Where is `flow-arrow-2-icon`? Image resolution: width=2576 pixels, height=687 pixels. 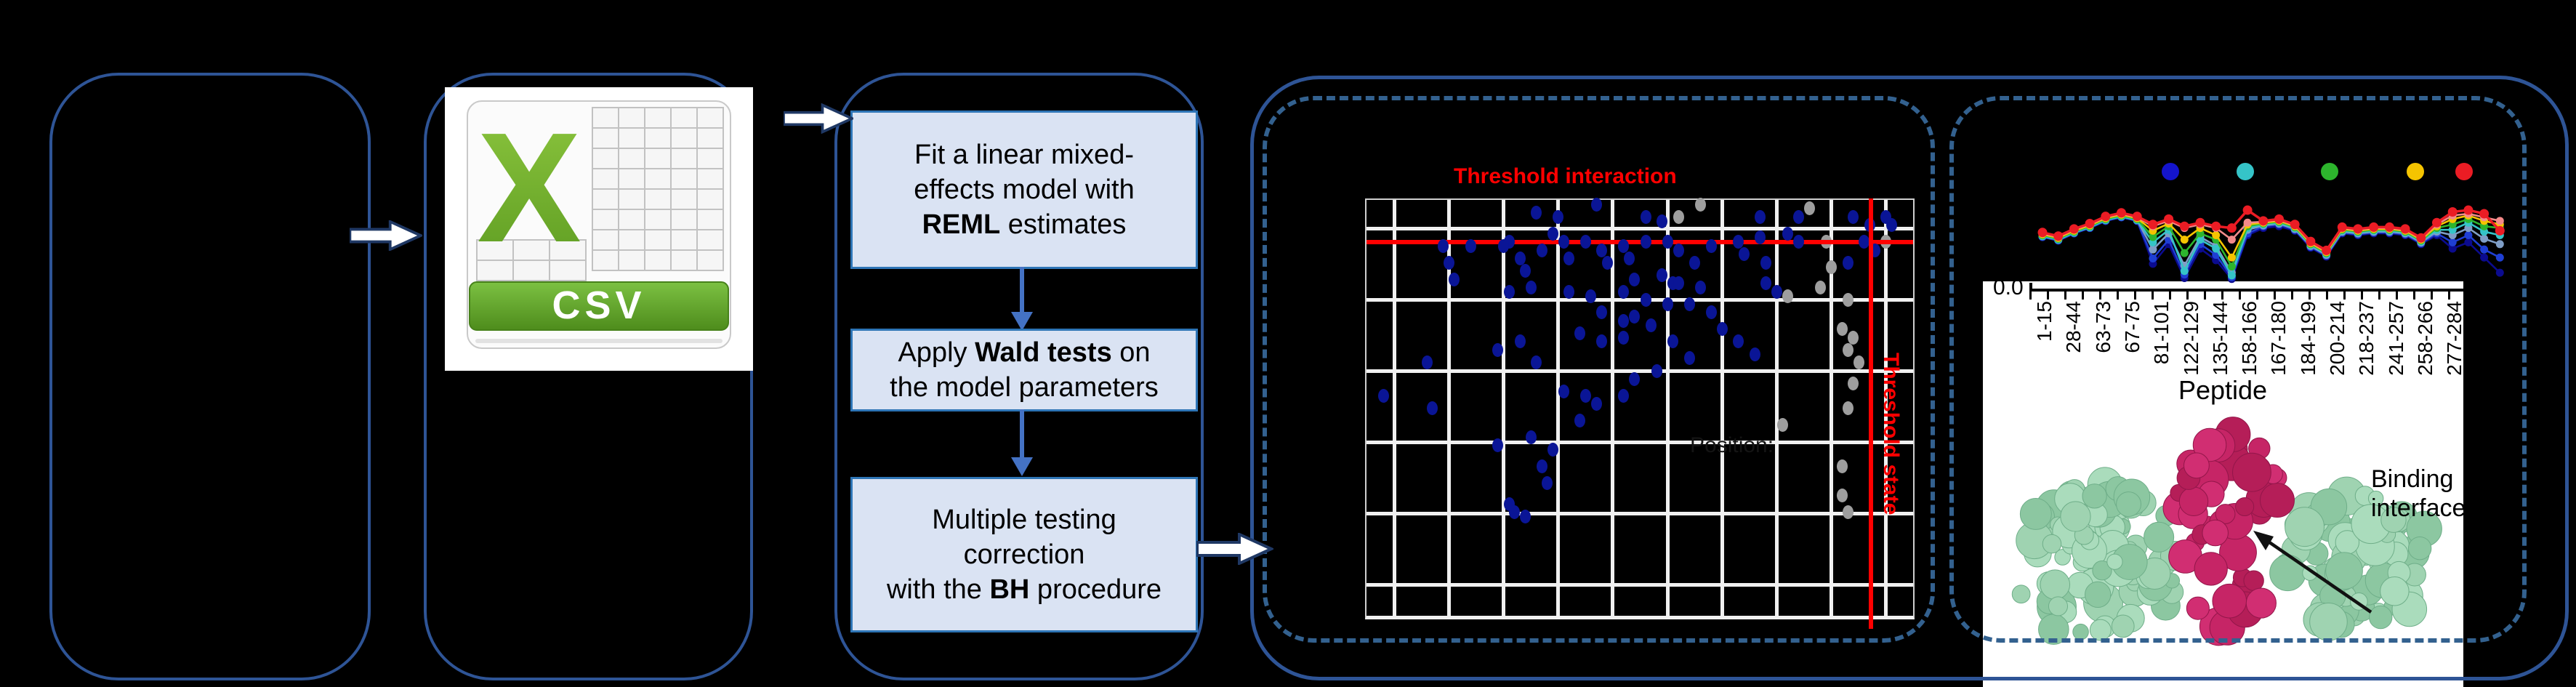
flow-arrow-2-icon is located at coordinates (818, 118).